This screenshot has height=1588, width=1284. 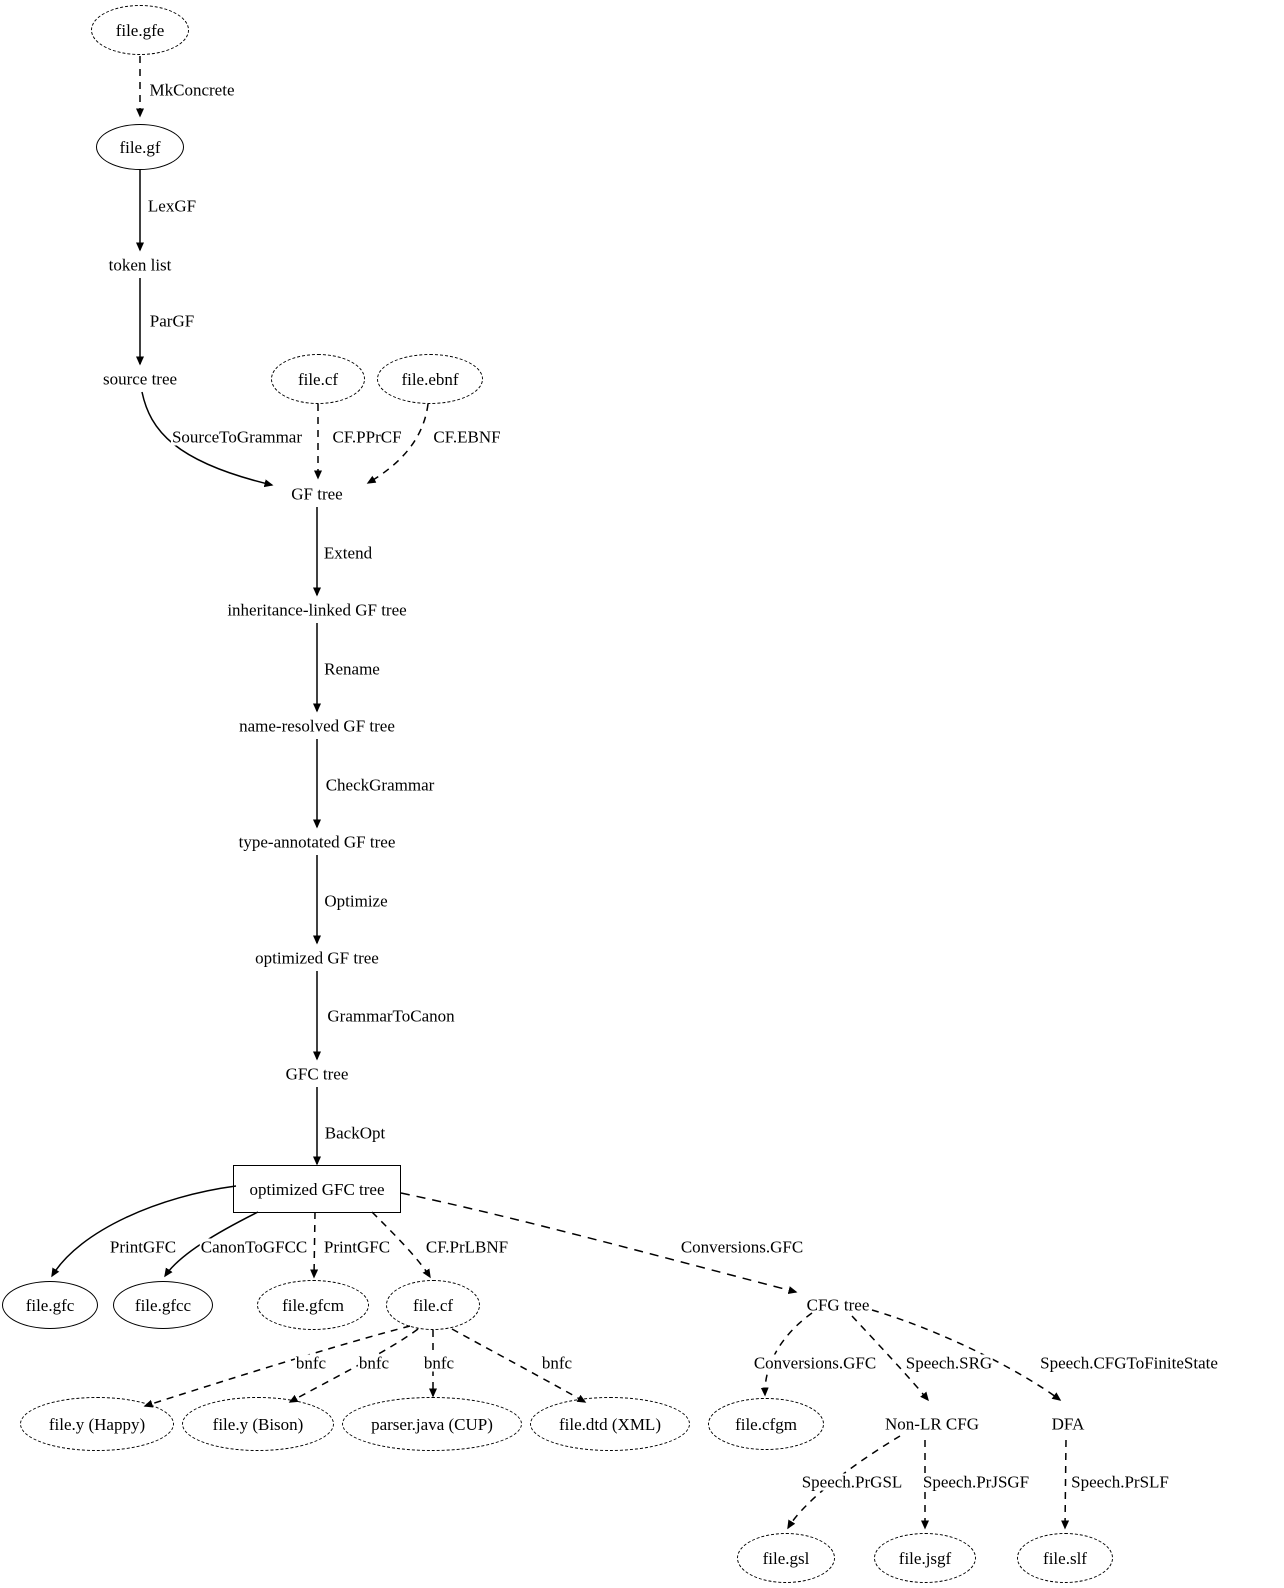 I want to click on edge-label-optimize: Optimize, so click(x=356, y=901).